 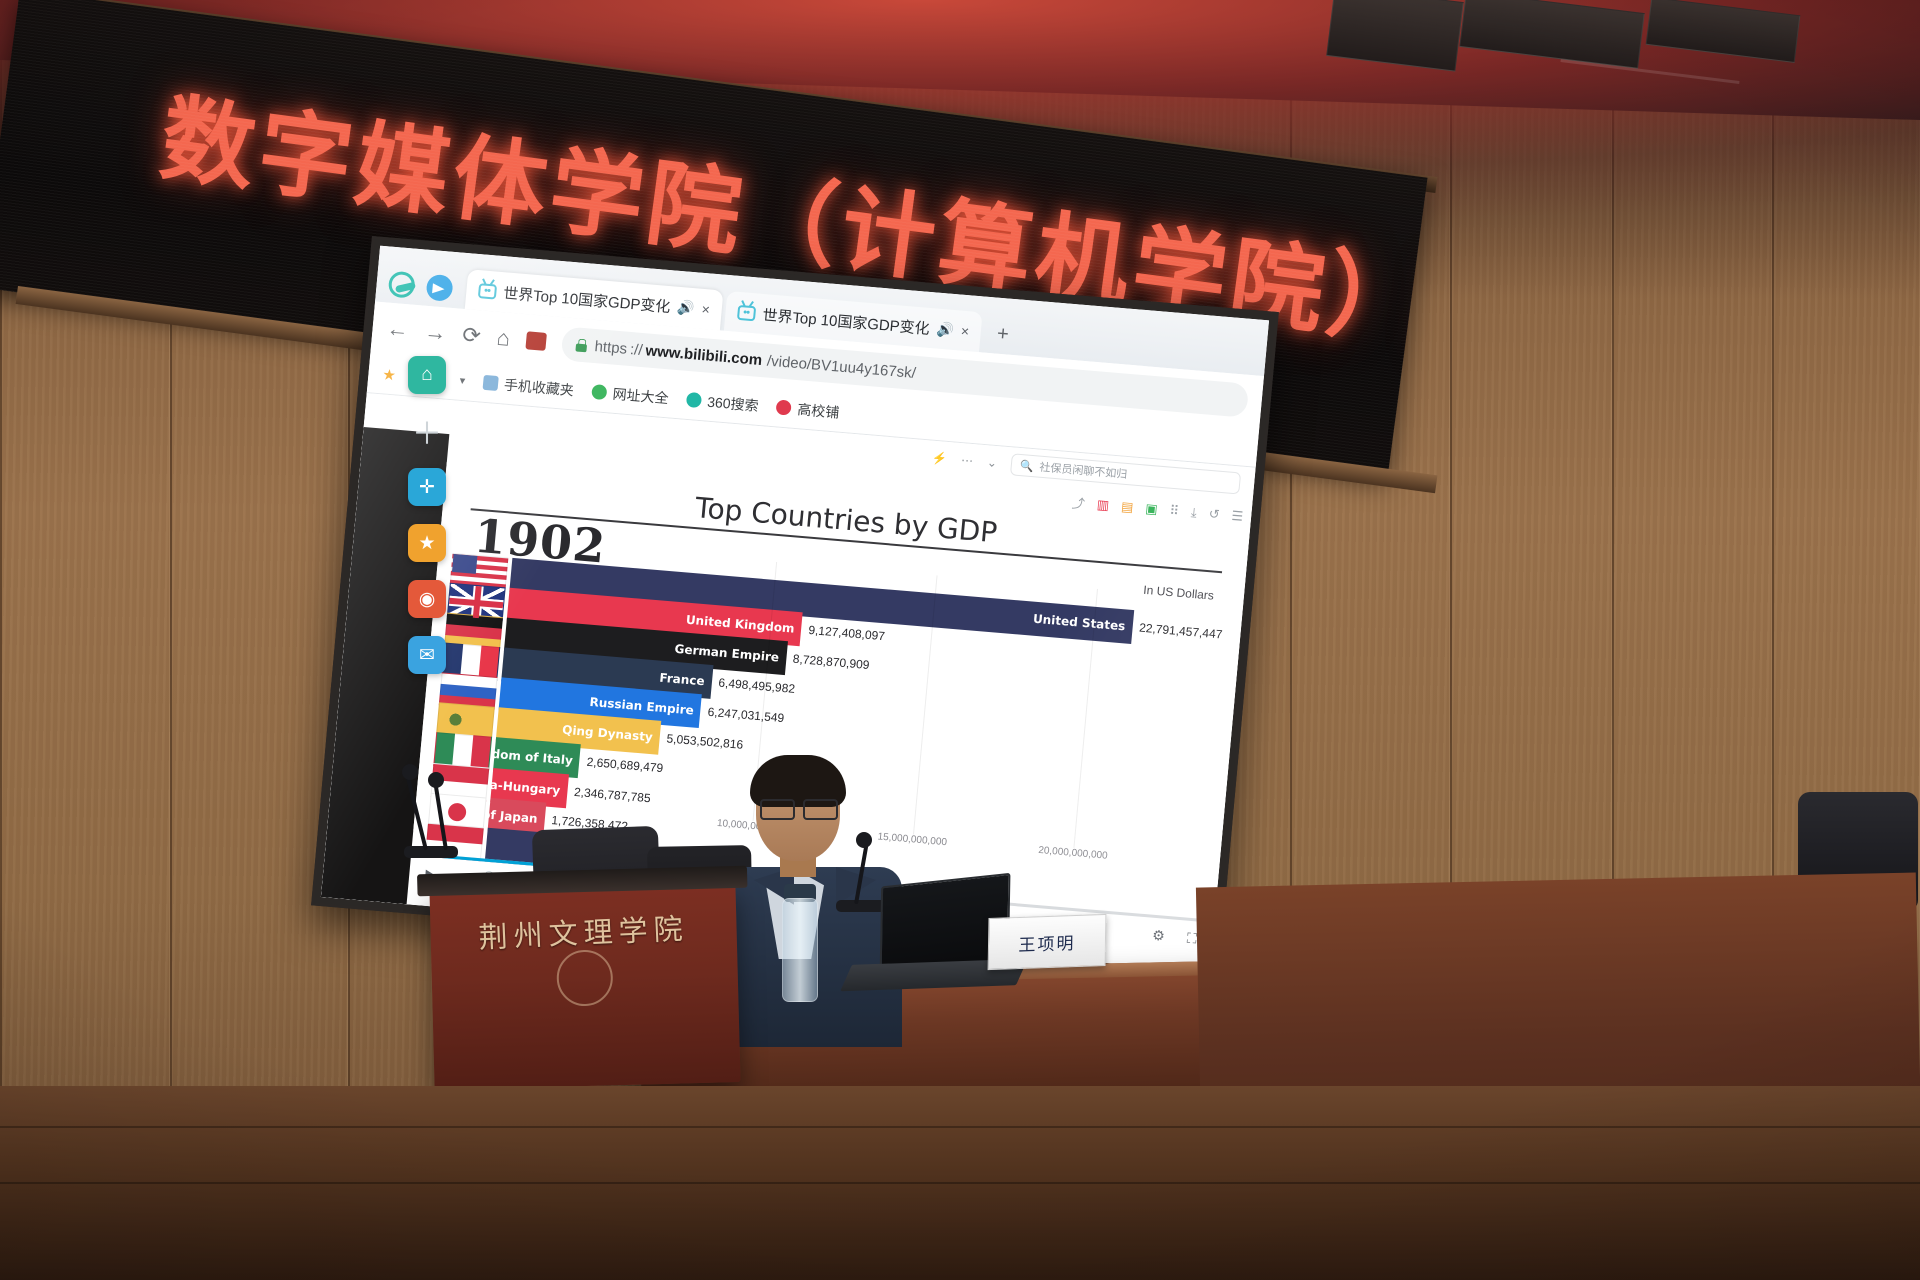 I want to click on forward-icon: →, so click(x=435, y=332).